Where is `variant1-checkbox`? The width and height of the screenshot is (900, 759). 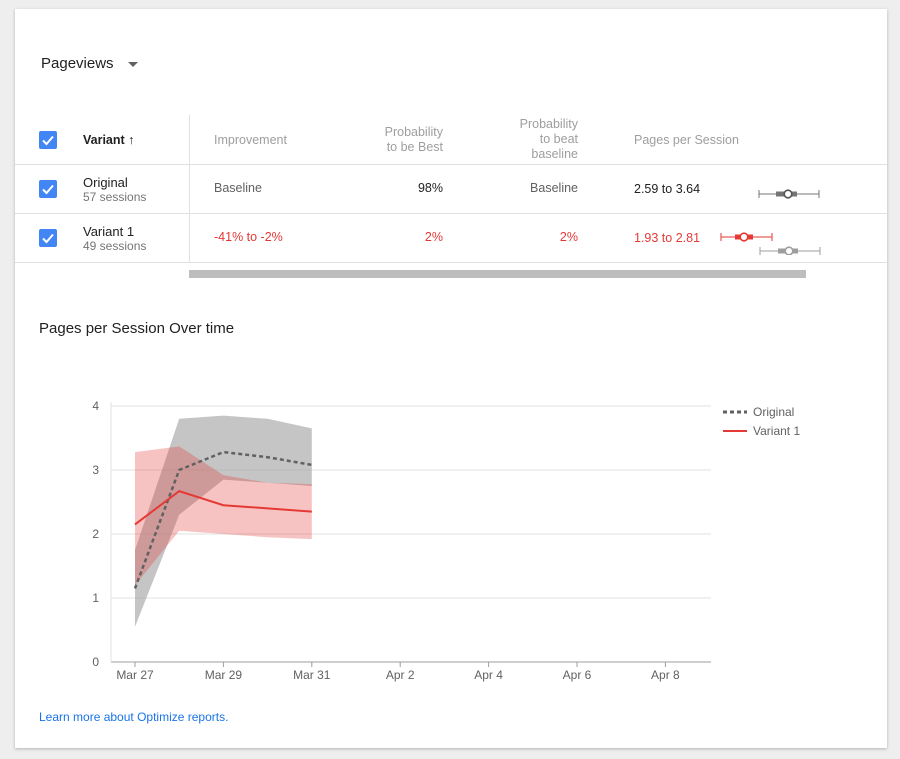 variant1-checkbox is located at coordinates (48, 238).